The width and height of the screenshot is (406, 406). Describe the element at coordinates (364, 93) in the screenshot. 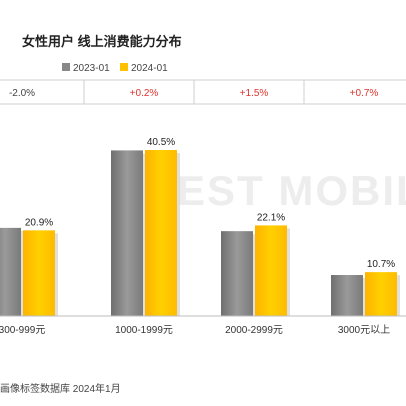

I see `diff-value-4: +0.7%` at that location.